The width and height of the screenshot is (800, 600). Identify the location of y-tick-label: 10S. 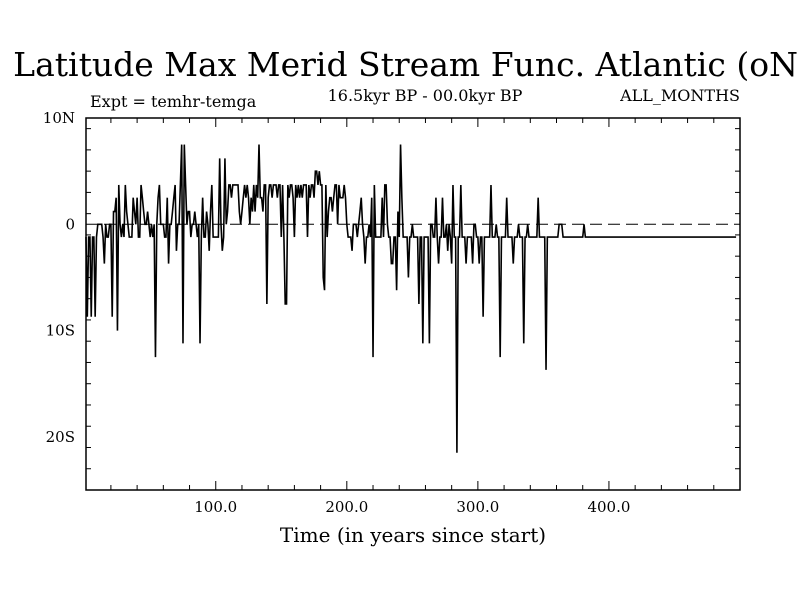
(60, 331).